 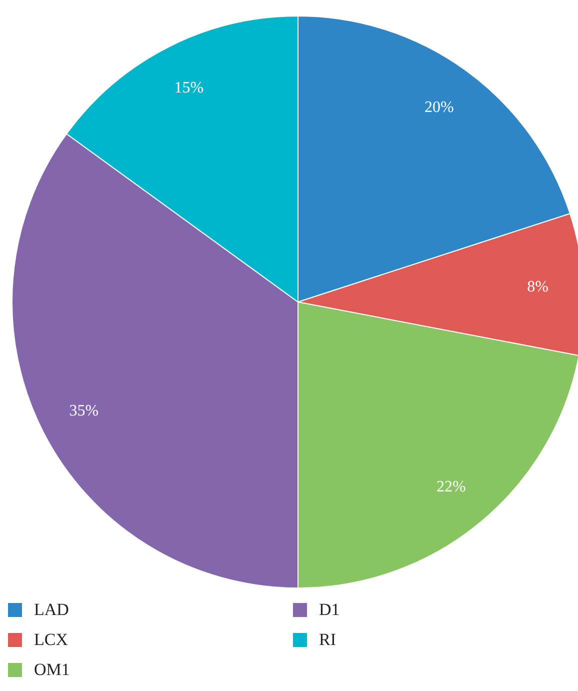 I want to click on data-label: 22%, so click(x=451, y=487).